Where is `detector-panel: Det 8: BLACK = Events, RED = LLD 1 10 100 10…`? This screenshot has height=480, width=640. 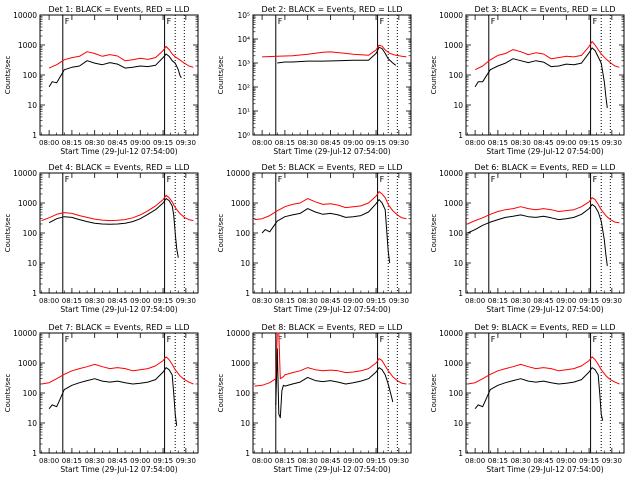 detector-panel: Det 8: BLACK = Events, RED = LLD 1 10 100 10… is located at coordinates (314, 398).